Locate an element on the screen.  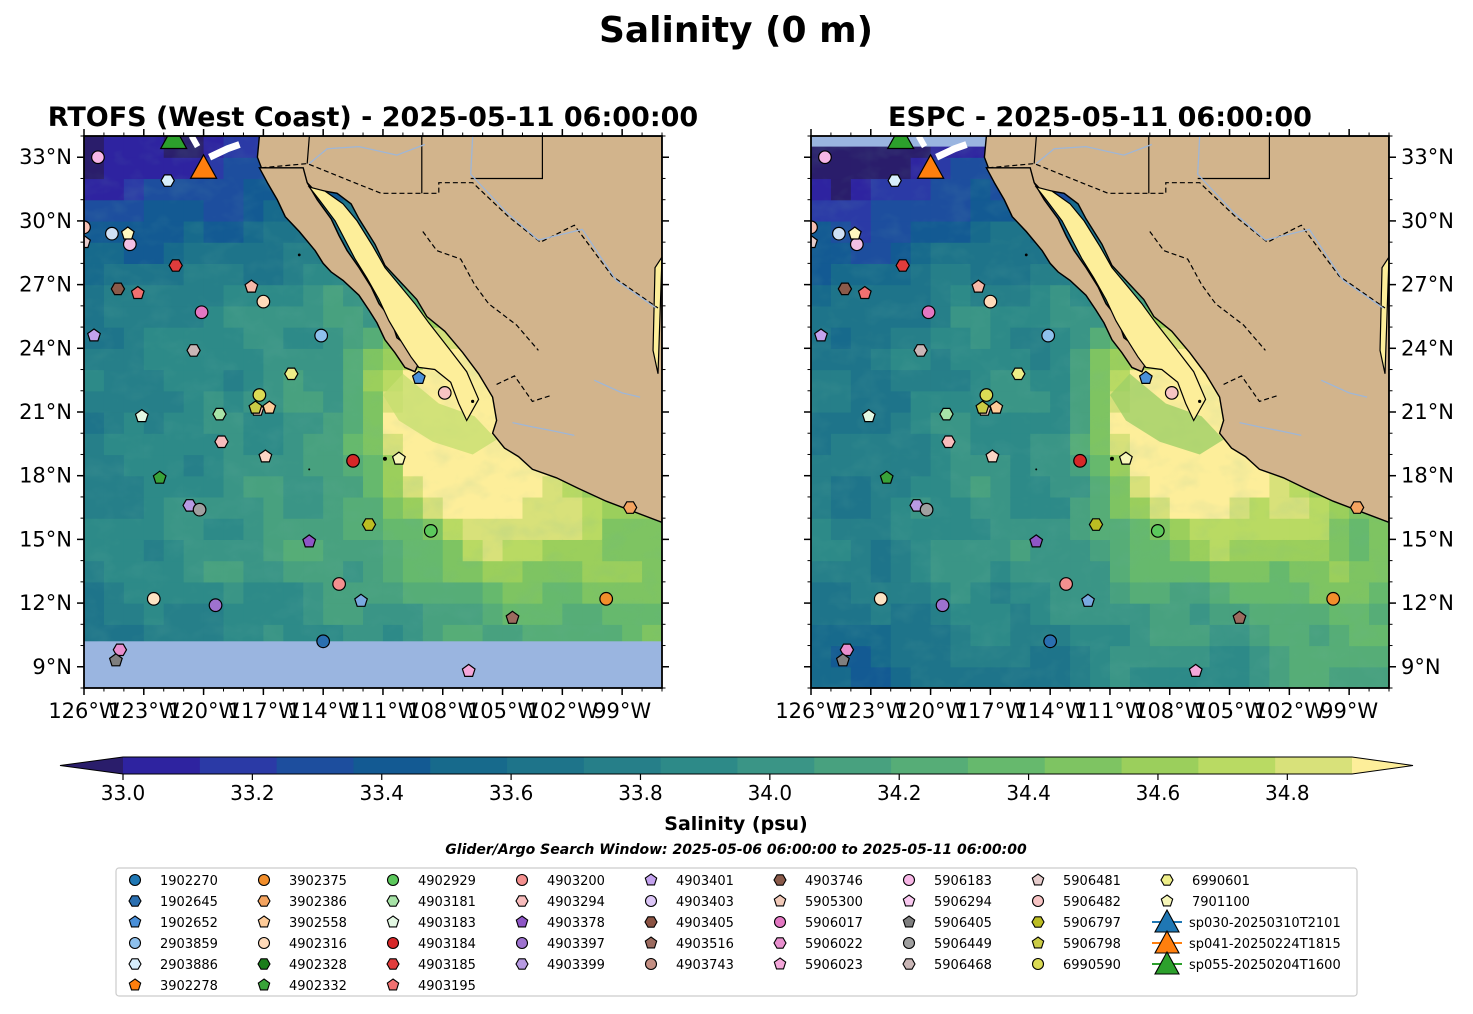
float-marker-p9 is located at coordinates (84, 227).